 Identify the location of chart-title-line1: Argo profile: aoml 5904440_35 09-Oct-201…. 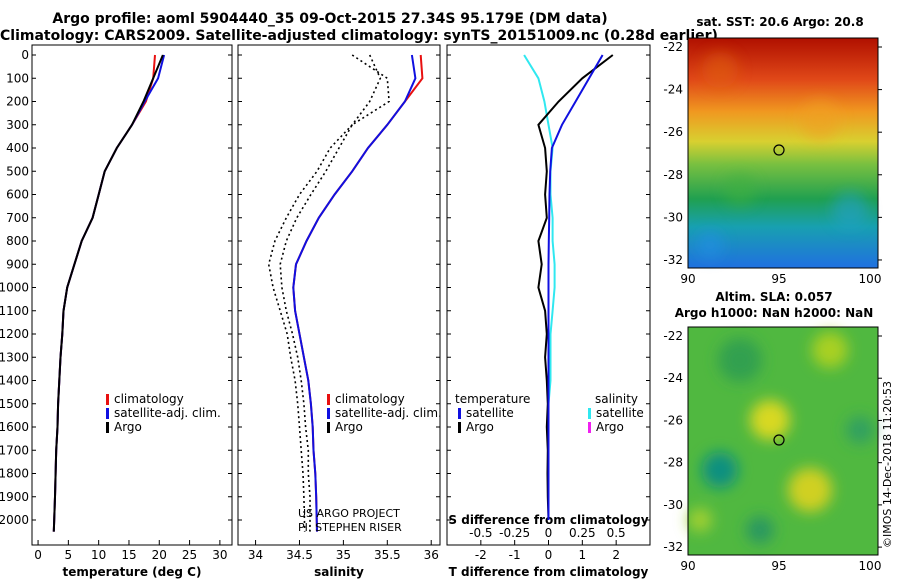
(330, 19).